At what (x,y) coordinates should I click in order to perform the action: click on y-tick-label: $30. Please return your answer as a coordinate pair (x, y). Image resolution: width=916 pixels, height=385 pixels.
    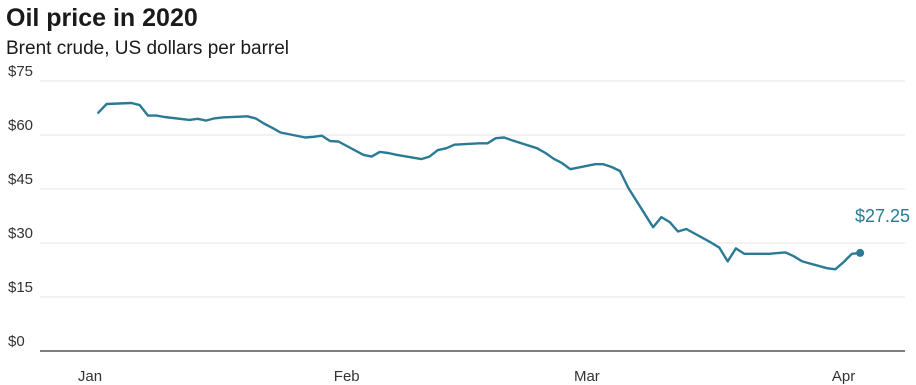
    Looking at the image, I should click on (20, 233).